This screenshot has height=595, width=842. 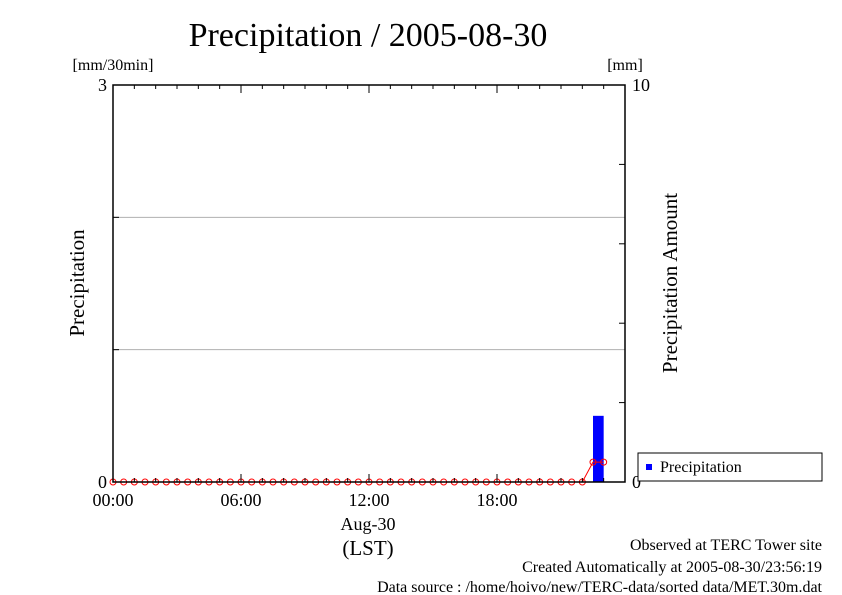 What do you see at coordinates (670, 283) in the screenshot?
I see `y2-axis-title: Precipitation Amount` at bounding box center [670, 283].